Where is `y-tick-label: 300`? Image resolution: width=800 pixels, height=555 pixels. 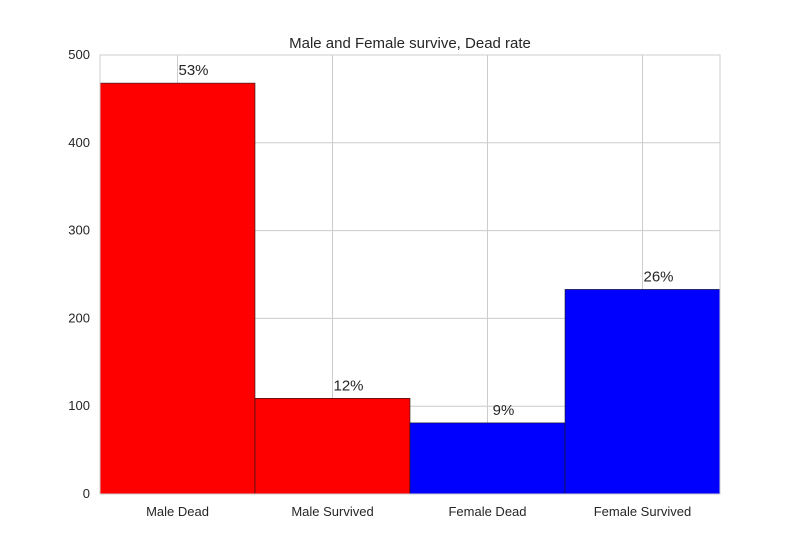
y-tick-label: 300 is located at coordinates (79, 230).